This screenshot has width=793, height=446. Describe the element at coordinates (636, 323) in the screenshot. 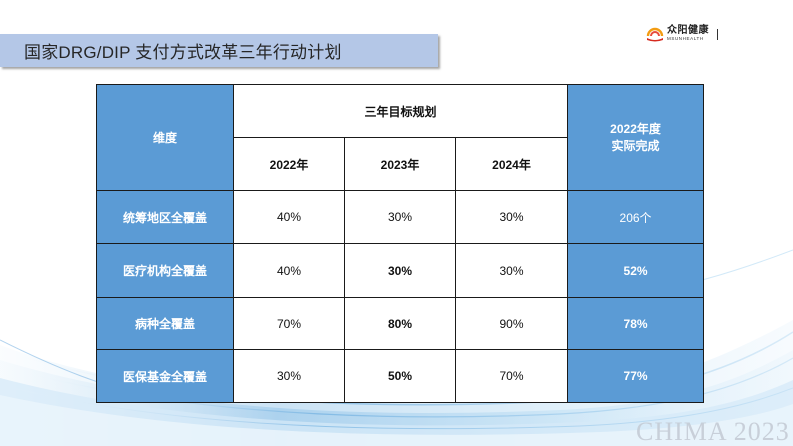

I see `cell-actual: 78%` at that location.